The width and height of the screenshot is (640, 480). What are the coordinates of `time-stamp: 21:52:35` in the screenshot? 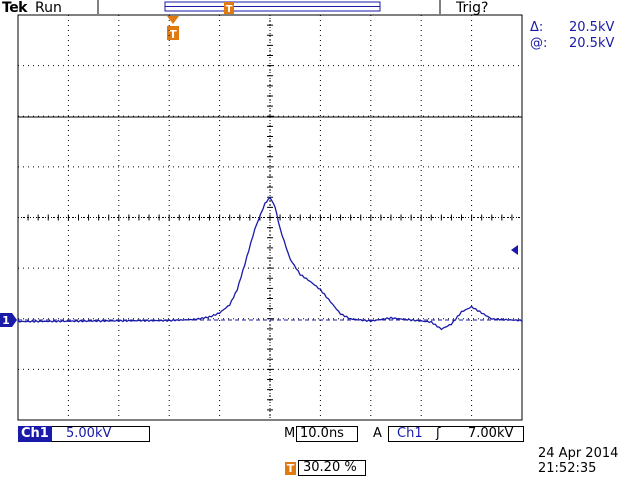 It's located at (567, 468).